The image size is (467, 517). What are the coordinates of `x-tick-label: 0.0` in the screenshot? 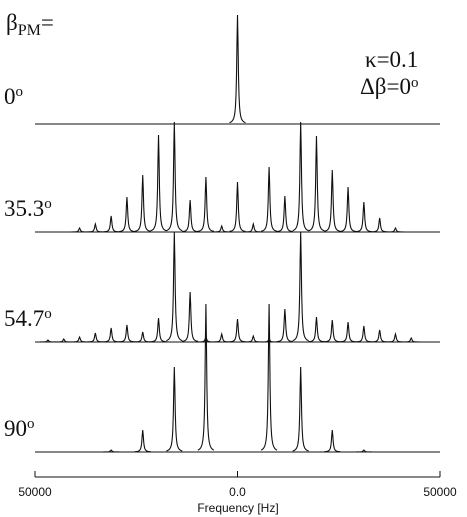 It's located at (237, 492).